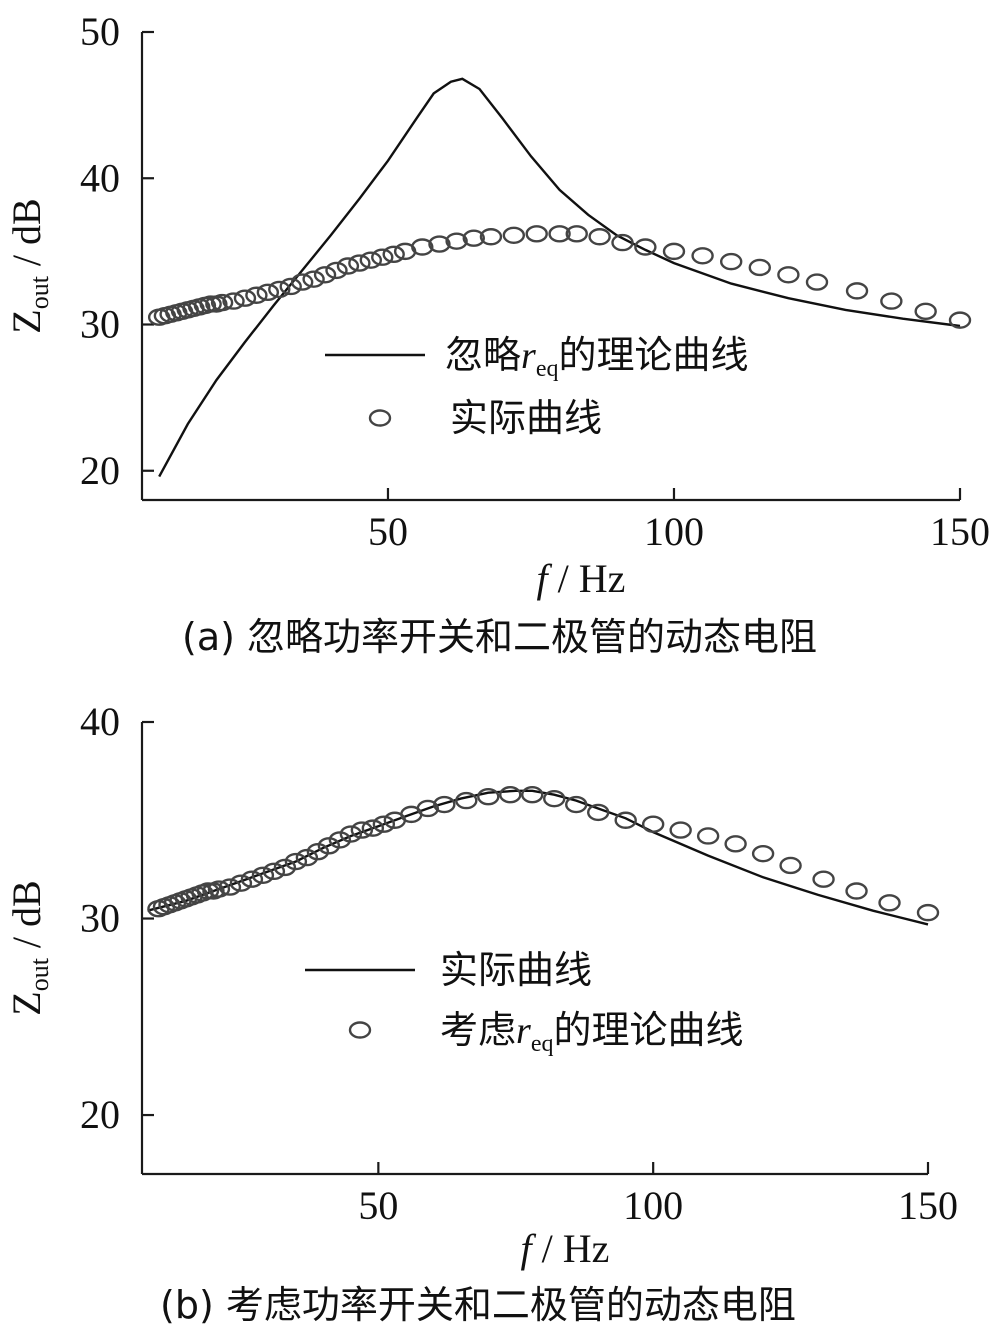 This screenshot has width=1000, height=1336. Describe the element at coordinates (478, 1305) in the screenshot. I see `panel-caption: (b) 考虑功率开关和二极管的动态电阻` at that location.